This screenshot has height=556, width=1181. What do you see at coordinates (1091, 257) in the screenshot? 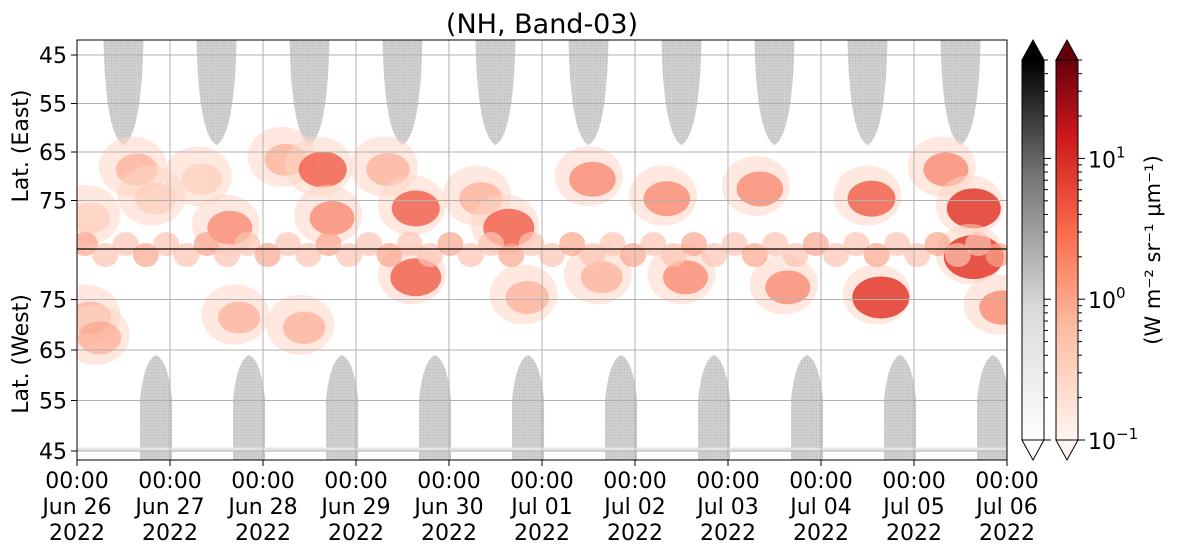
I see `colorbar-tick-labels: 10 −1 100 10¹` at bounding box center [1091, 257].